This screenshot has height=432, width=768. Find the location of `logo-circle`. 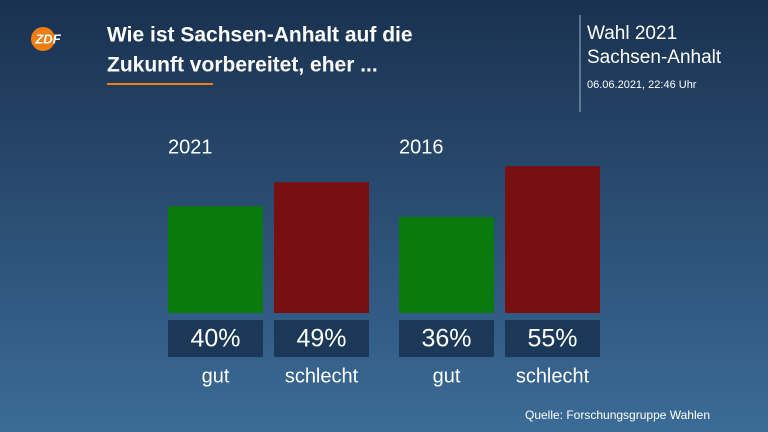

logo-circle is located at coordinates (43, 39).